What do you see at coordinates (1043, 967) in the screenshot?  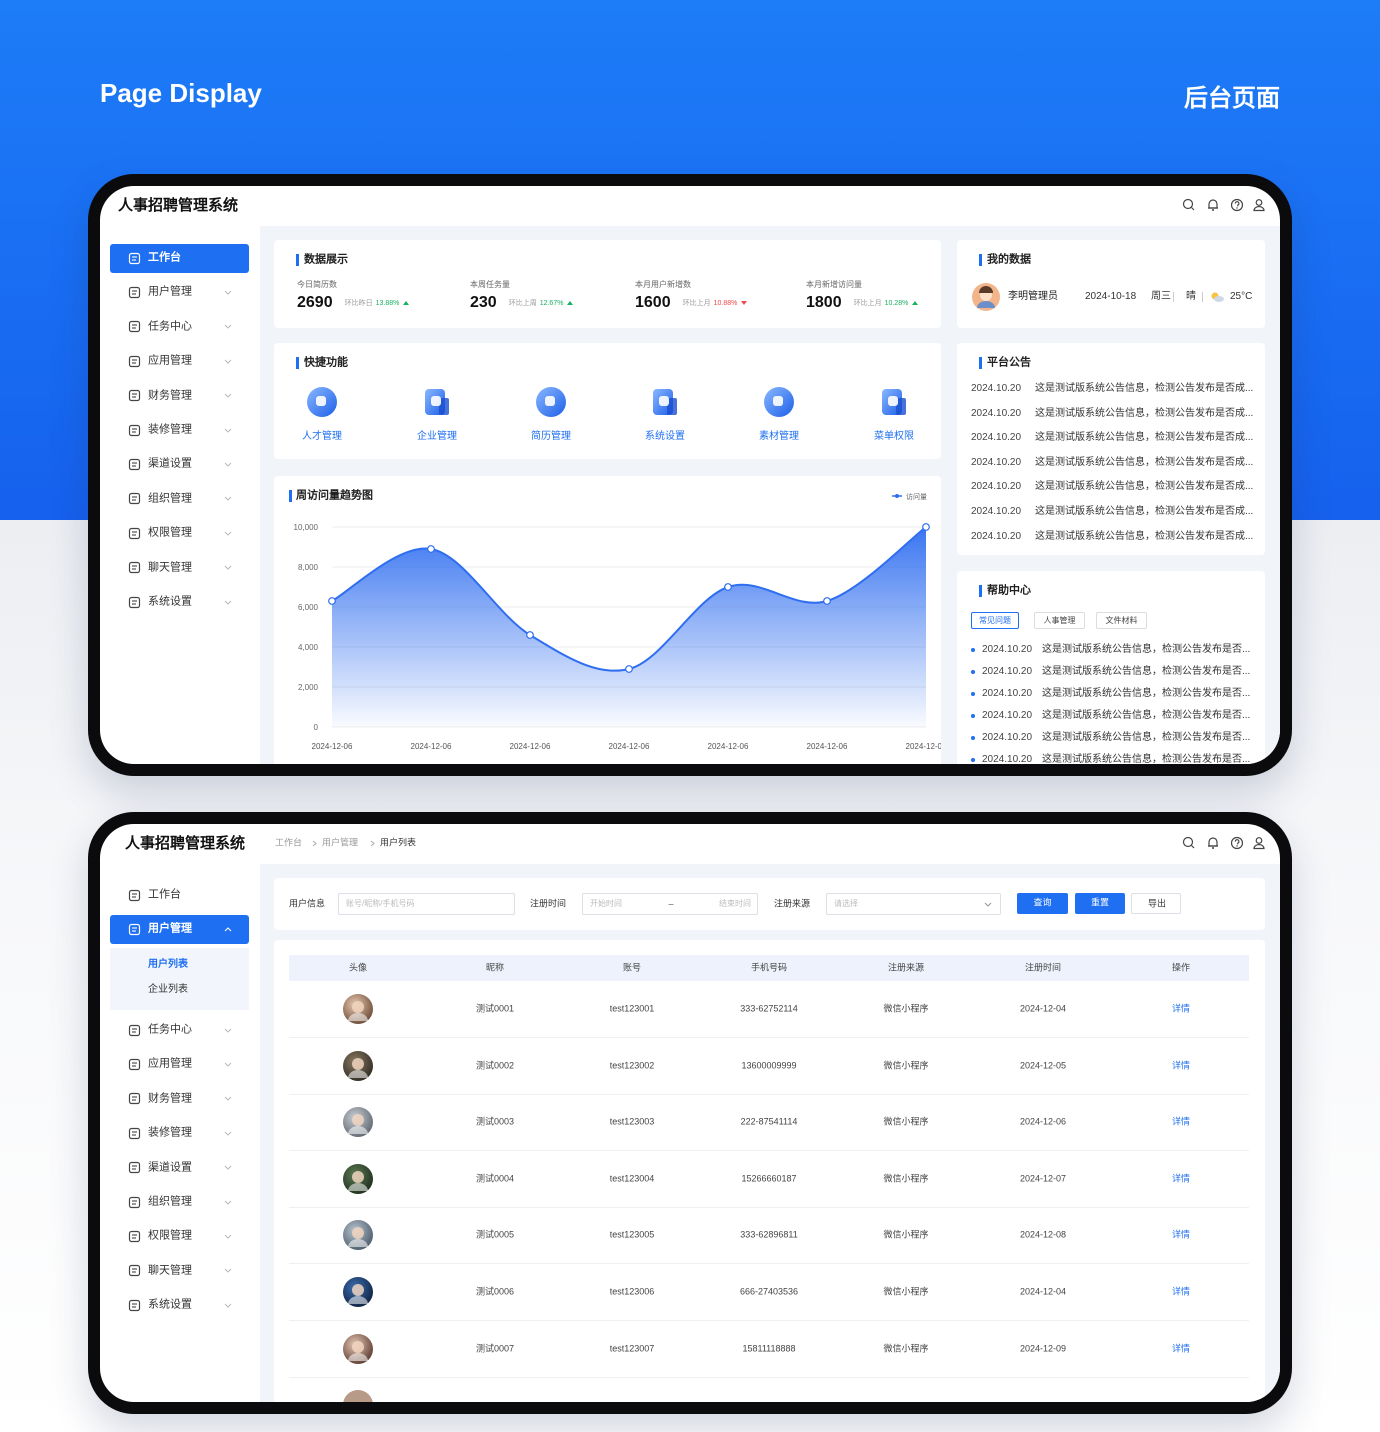 I see `column-header: 注册时间` at bounding box center [1043, 967].